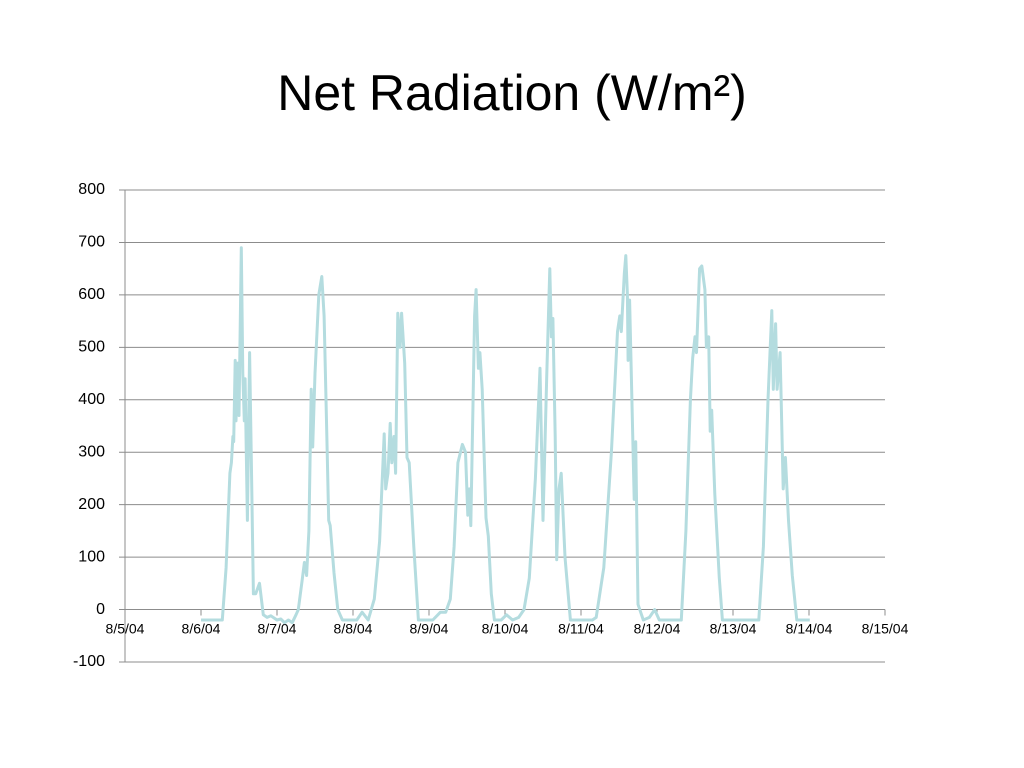 The width and height of the screenshot is (1024, 768). Describe the element at coordinates (125, 628) in the screenshot. I see `x-tick-label: 8/5/04` at that location.